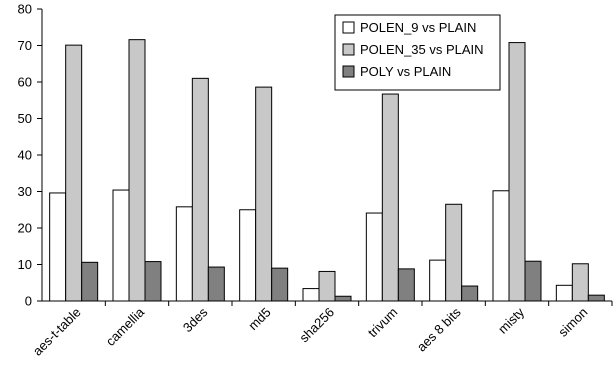 The width and height of the screenshot is (615, 370). I want to click on y-tick-label: 10, so click(25, 264).